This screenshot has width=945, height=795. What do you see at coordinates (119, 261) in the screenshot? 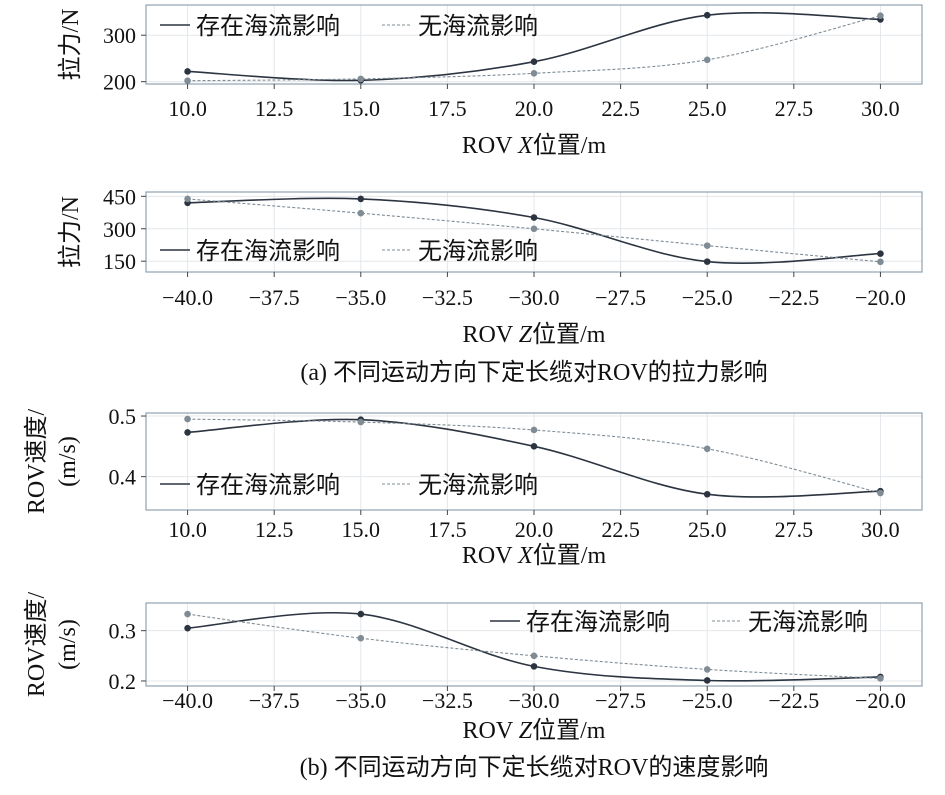
I see `y-tick-label: 150` at bounding box center [119, 261].